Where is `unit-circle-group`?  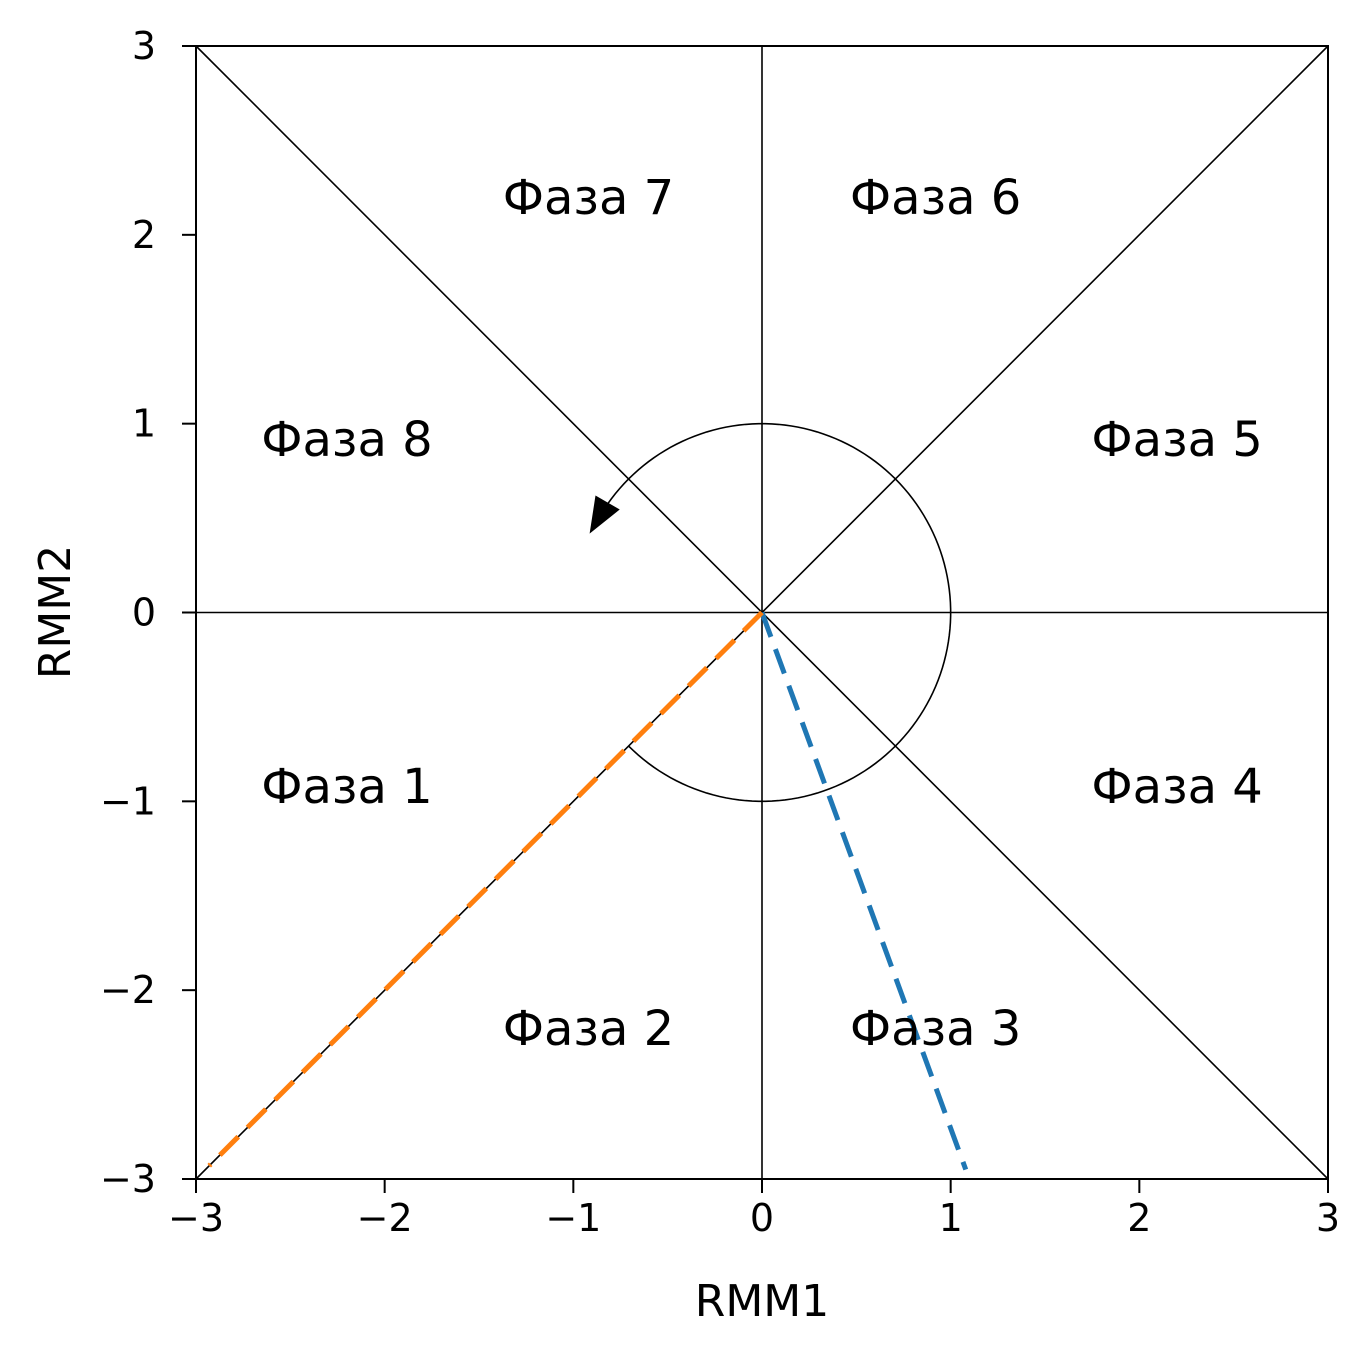
unit-circle-group is located at coordinates (770, 612).